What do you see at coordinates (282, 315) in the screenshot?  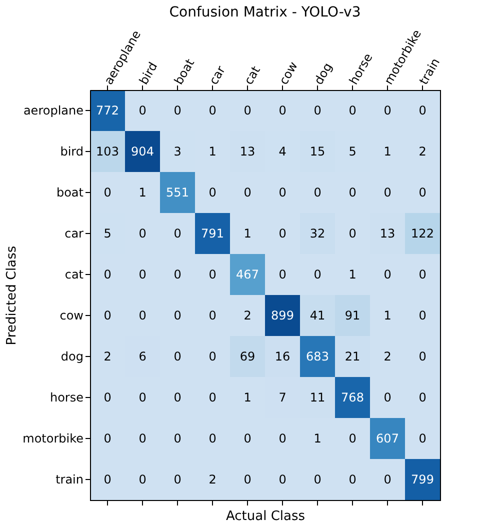 I see `data-label: 899` at bounding box center [282, 315].